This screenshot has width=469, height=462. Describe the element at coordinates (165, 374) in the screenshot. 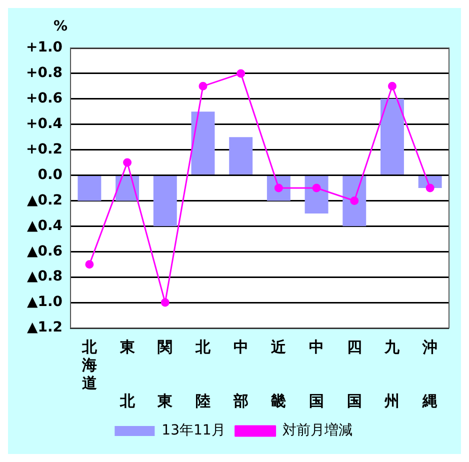

I see `category-label: 関東` at that location.